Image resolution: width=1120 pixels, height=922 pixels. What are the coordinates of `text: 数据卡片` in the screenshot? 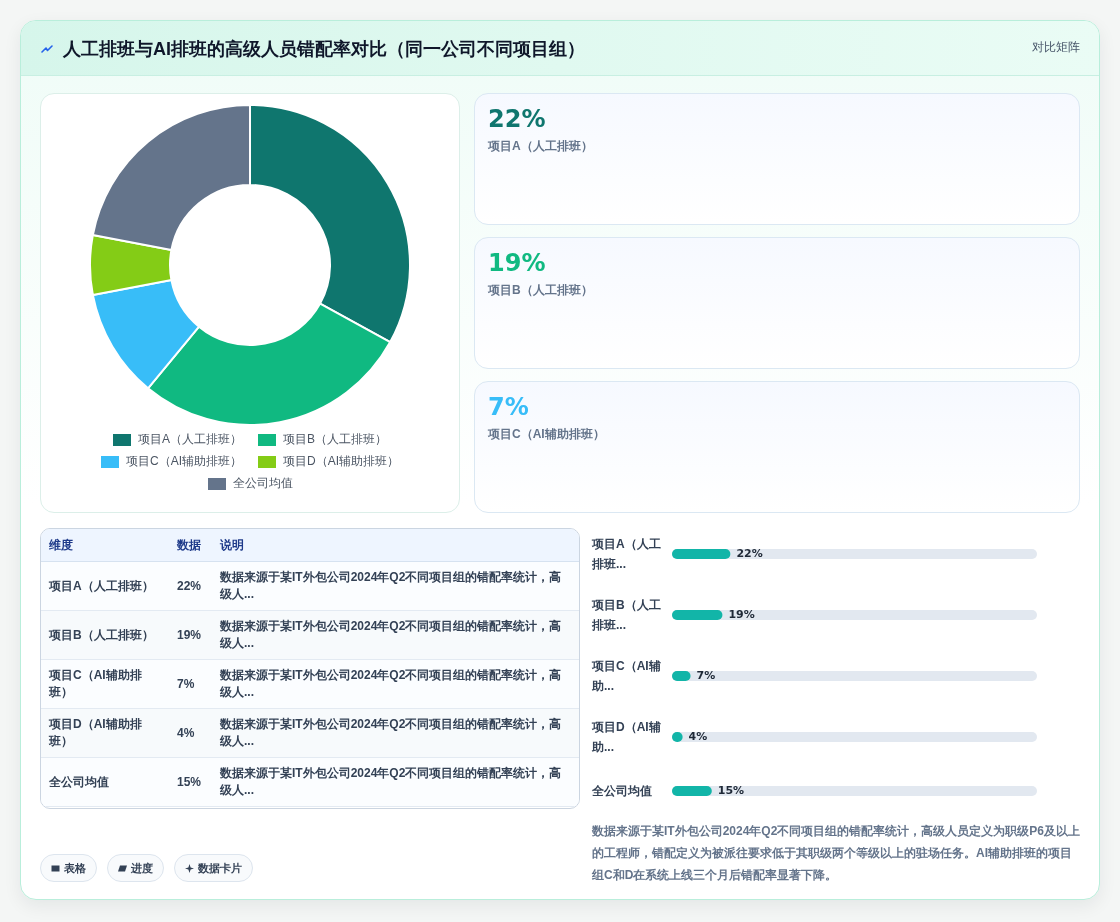 It's located at (220, 868).